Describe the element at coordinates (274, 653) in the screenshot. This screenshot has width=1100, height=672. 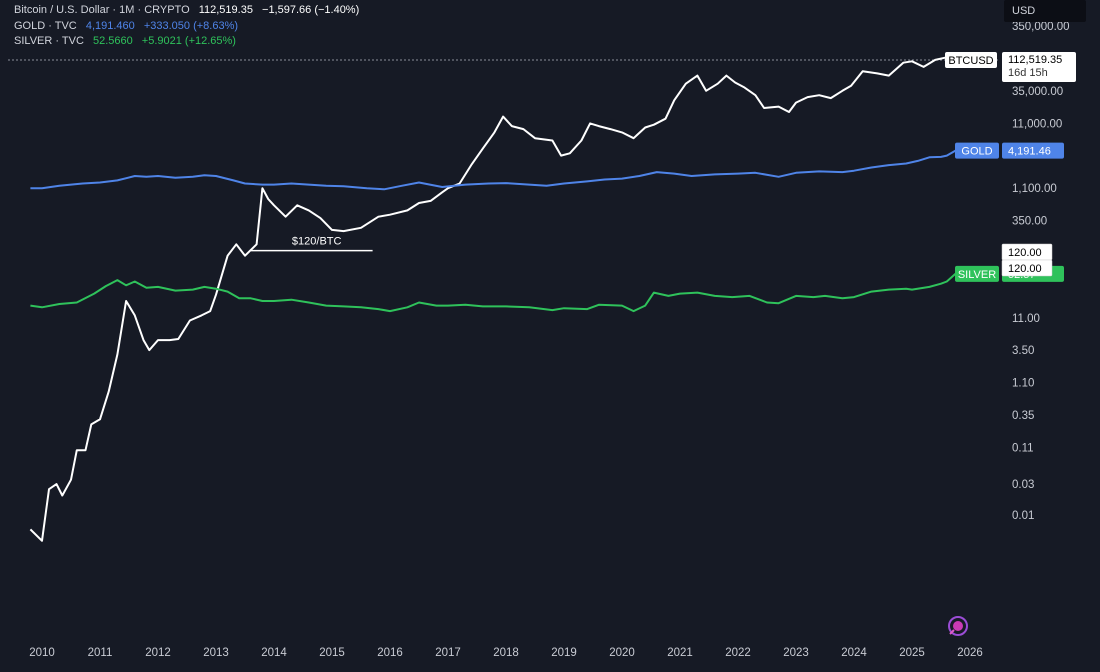
I see `x-tick-label: 2014` at that location.